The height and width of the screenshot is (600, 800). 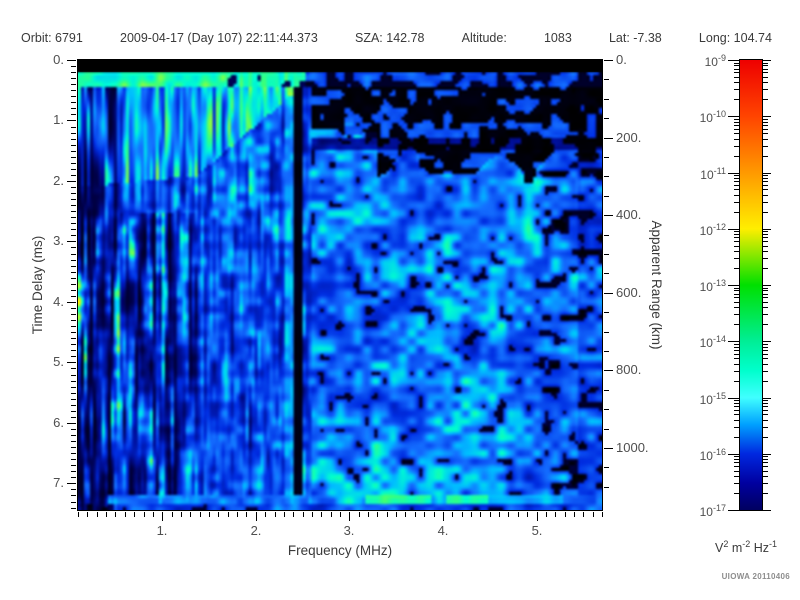 What do you see at coordinates (712, 286) in the screenshot?
I see `colorbar-tick-label: 10-13` at bounding box center [712, 286].